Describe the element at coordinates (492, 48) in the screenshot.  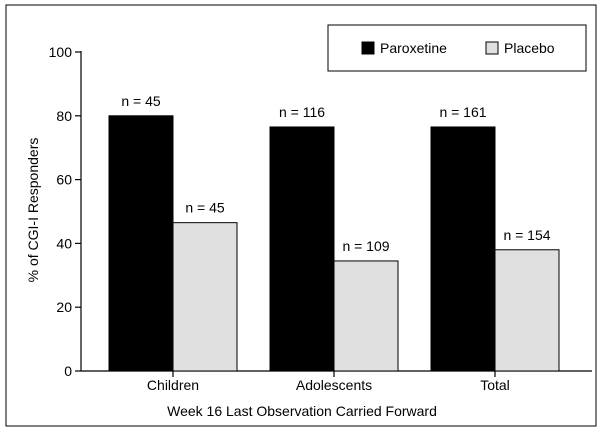
I see `legend-swatch-placebo` at that location.